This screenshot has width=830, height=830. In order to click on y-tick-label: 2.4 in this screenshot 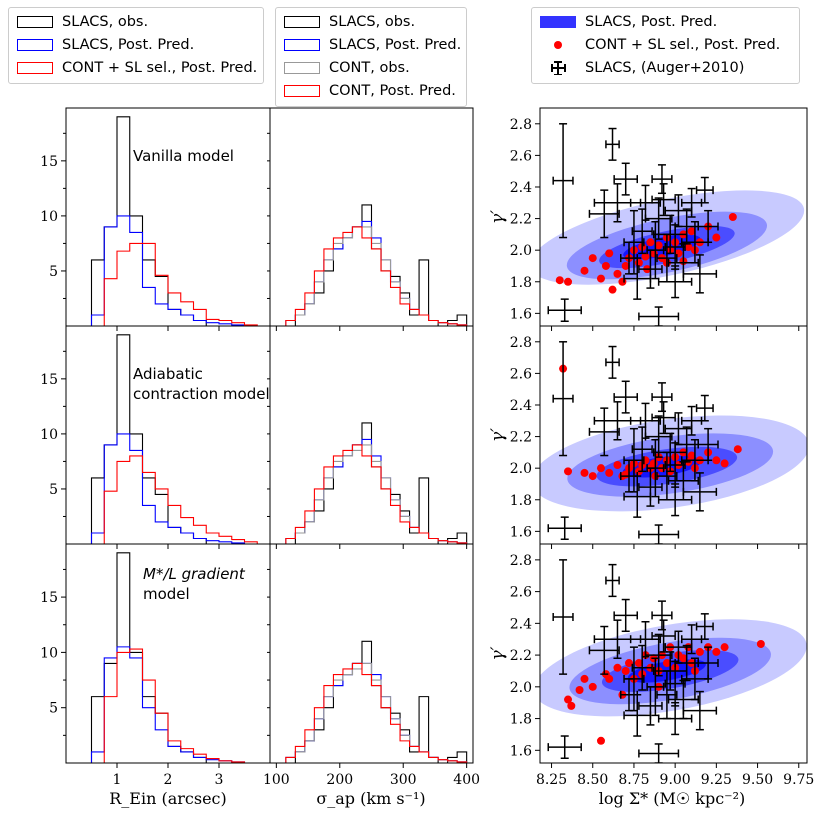, I will do `click(521, 406)`.